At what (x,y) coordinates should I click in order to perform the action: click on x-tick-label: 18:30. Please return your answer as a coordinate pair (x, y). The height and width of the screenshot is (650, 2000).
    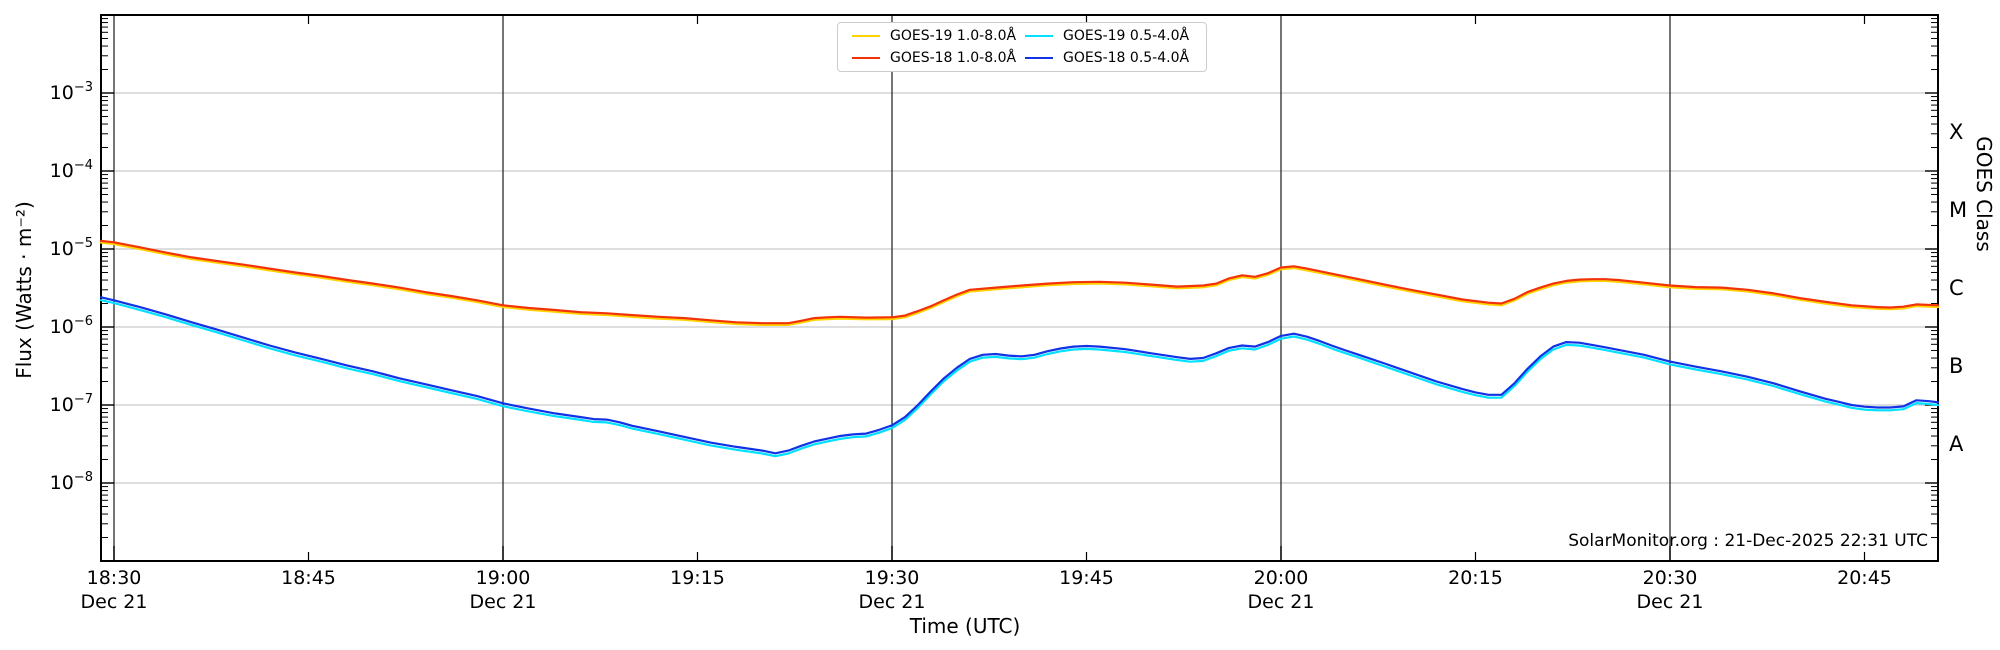
    Looking at the image, I should click on (114, 578).